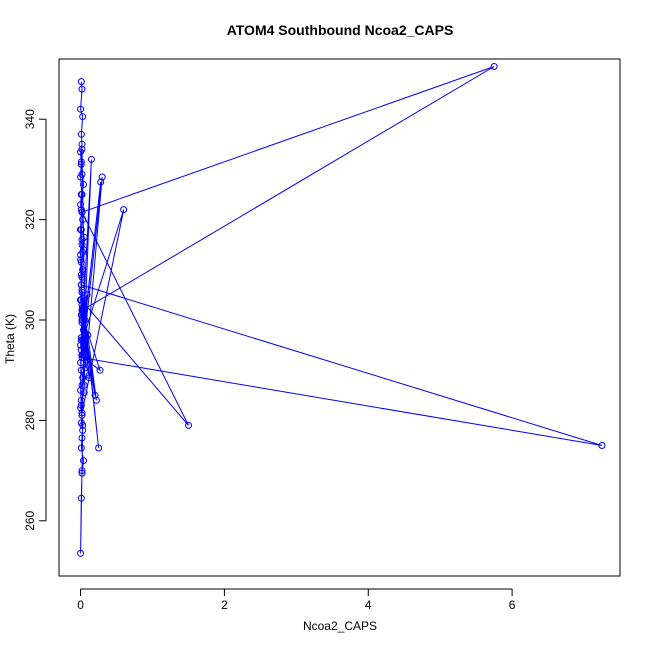 The height and width of the screenshot is (650, 650). What do you see at coordinates (30, 320) in the screenshot?
I see `y-tick-label: 300` at bounding box center [30, 320].